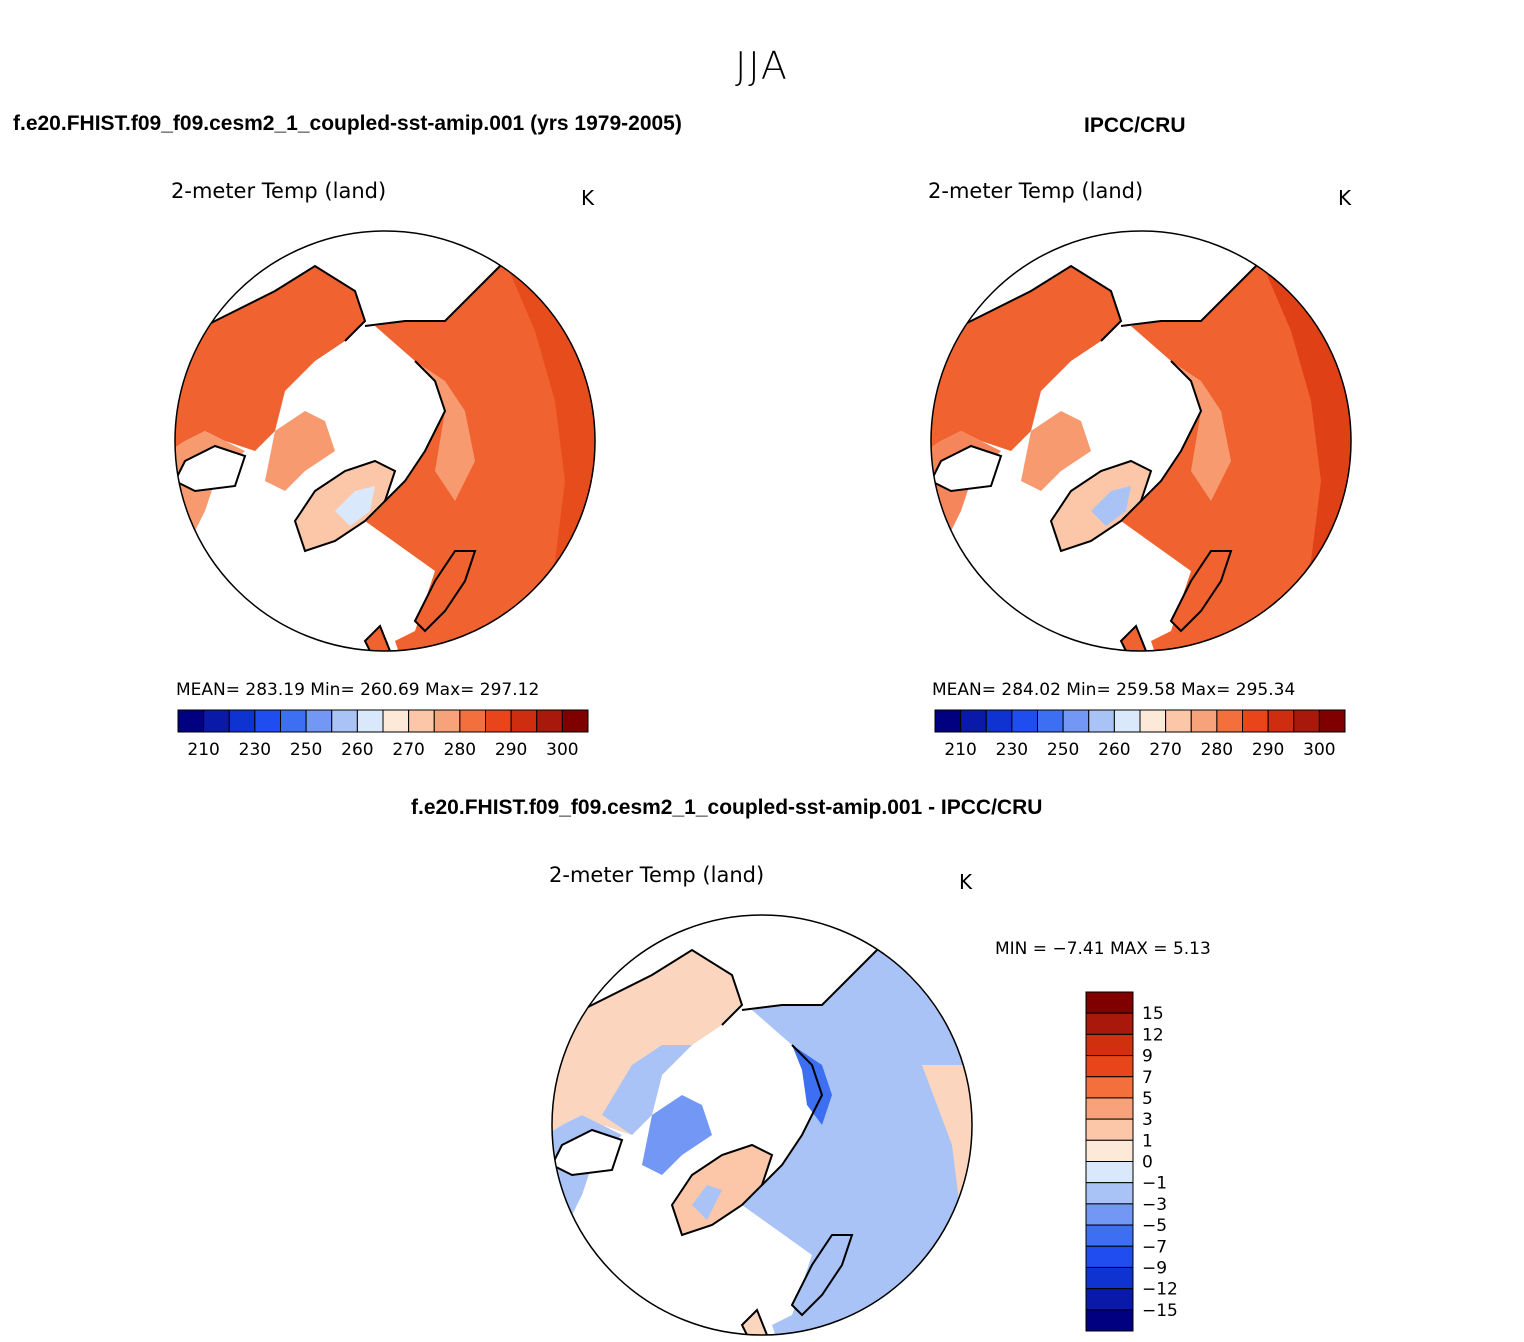  I want to click on model-colorbar: 210 230 250 260 270 280 290 300, so click(383, 734).